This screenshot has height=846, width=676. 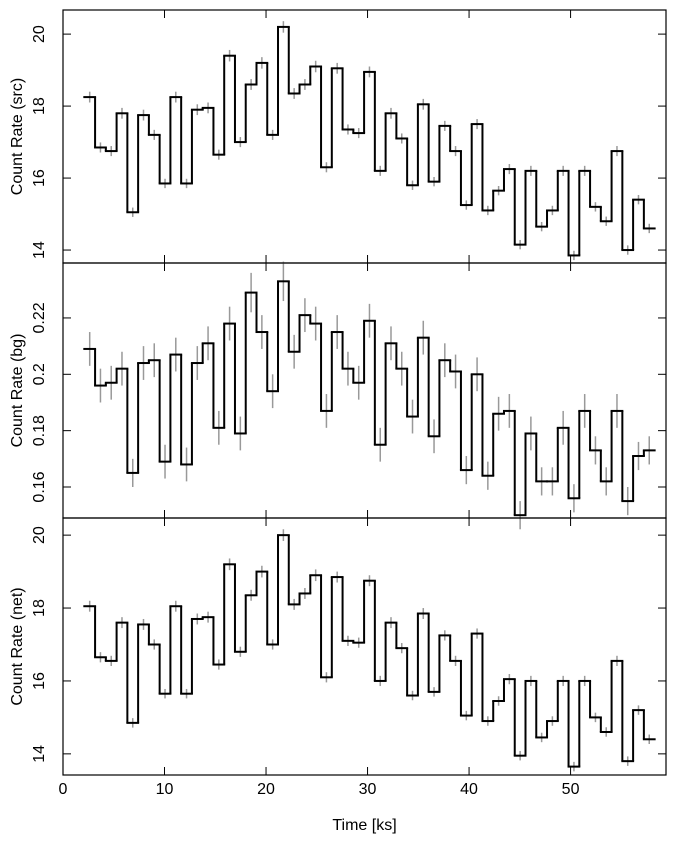 I want to click on y-tick-label: 0.18, so click(x=39, y=430).